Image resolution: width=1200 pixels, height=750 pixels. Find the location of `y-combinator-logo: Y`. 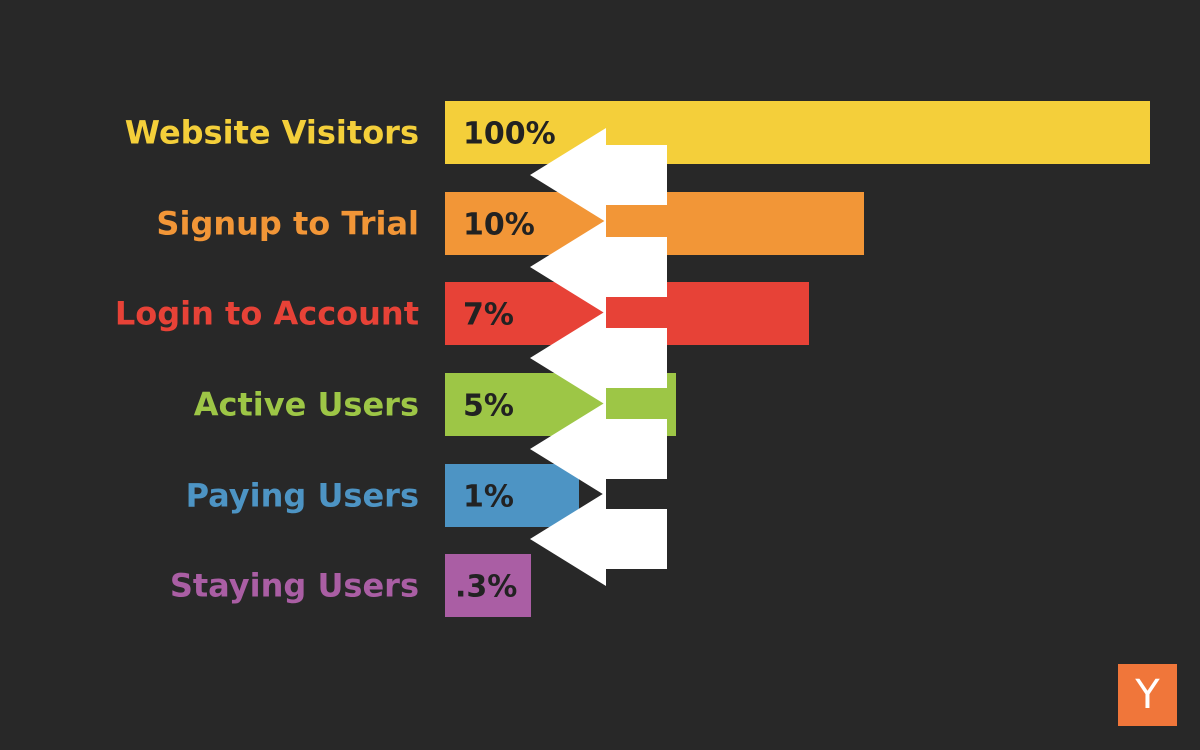

y-combinator-logo: Y is located at coordinates (1147, 695).